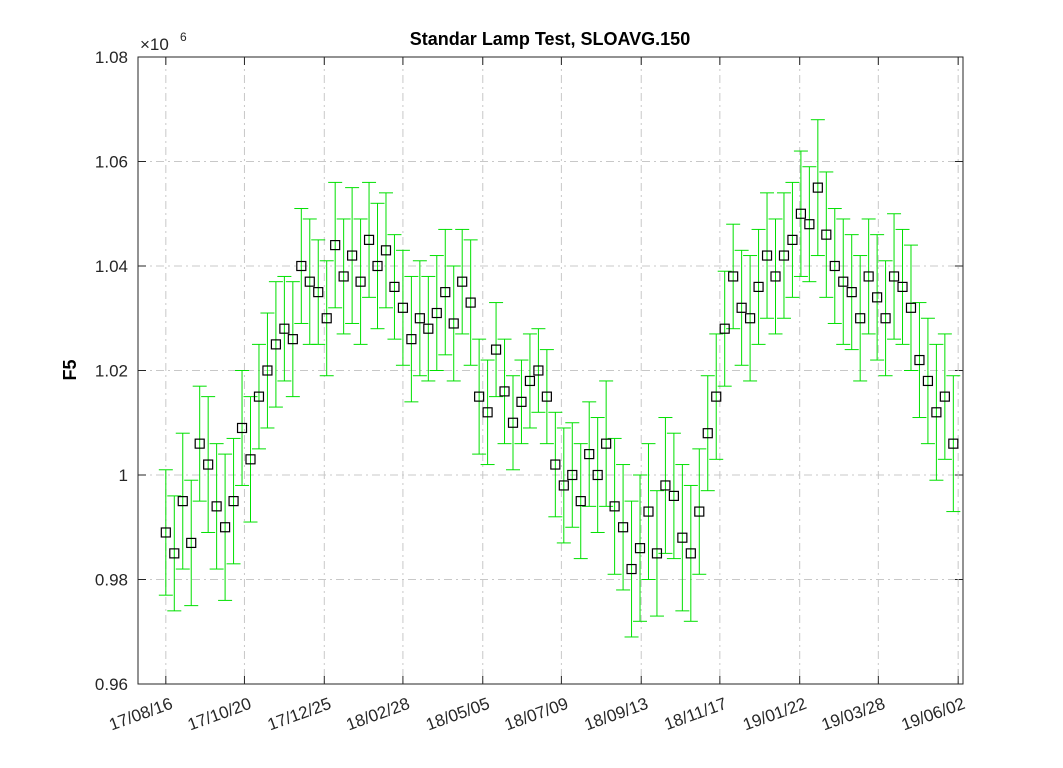 This screenshot has width=1063, height=768. What do you see at coordinates (111, 266) in the screenshot?
I see `y-tick-label: 1.04` at bounding box center [111, 266].